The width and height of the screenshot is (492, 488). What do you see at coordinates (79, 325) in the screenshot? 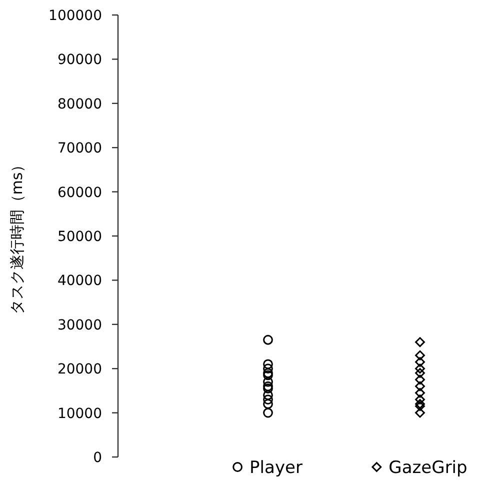
I see `y-tick-label: 30000` at bounding box center [79, 325].